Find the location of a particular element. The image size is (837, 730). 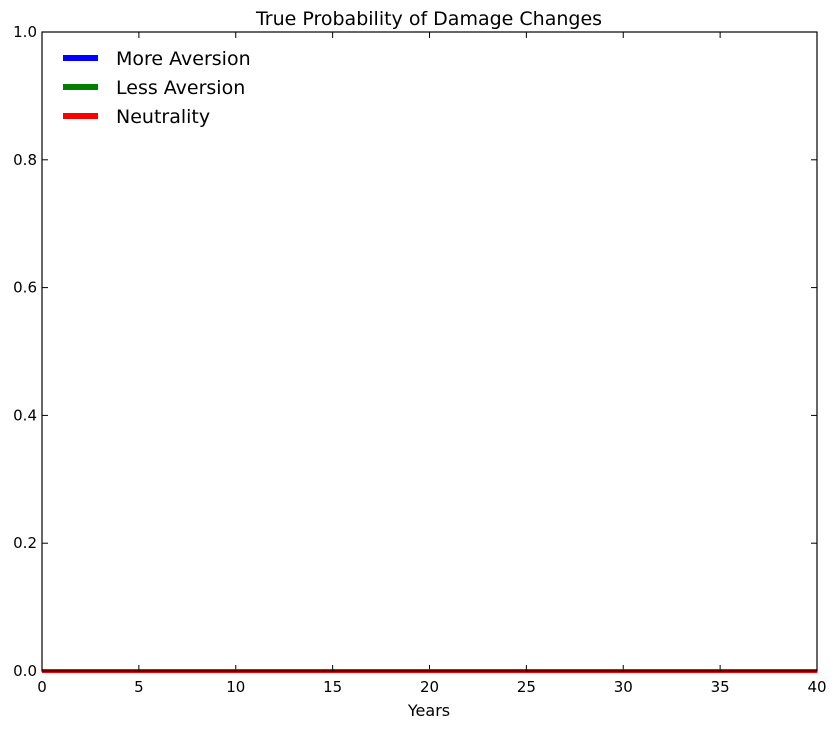

y-tick-label: 0.8 is located at coordinates (25, 160).